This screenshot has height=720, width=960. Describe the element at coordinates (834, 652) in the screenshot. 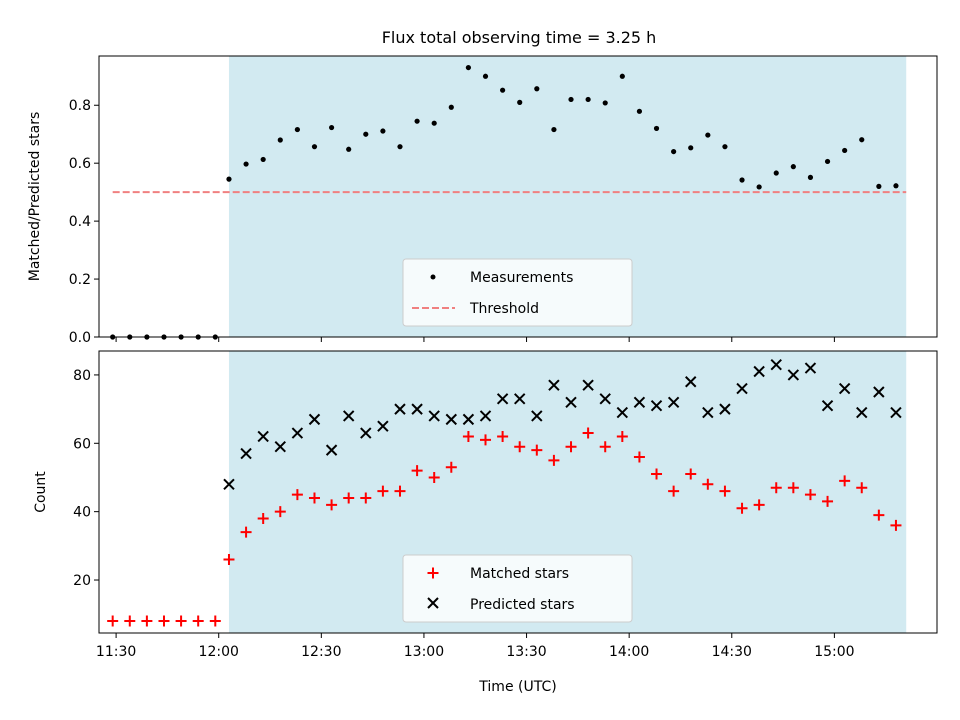

I see `x-tick-label: 15:00` at that location.